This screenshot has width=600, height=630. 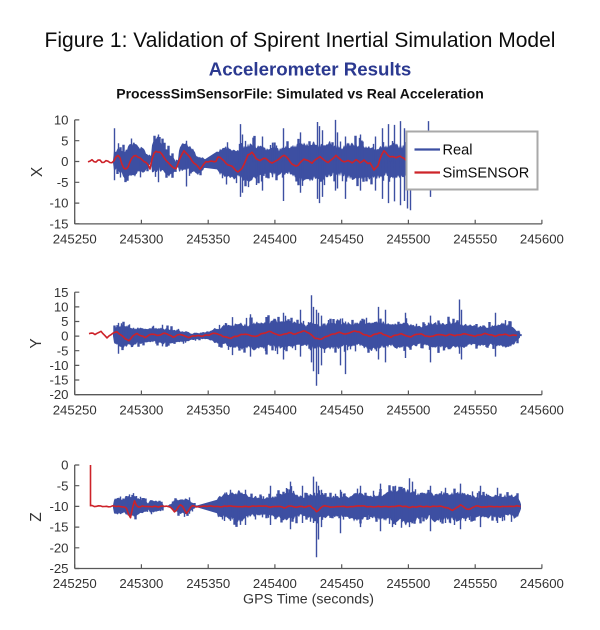 I want to click on svg-text: X, so click(x=37, y=171).